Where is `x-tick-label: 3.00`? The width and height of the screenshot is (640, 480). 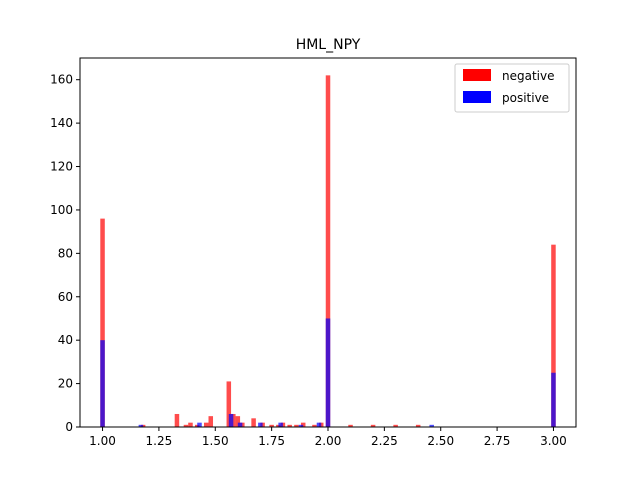
x-tick-label: 3.00 is located at coordinates (553, 441).